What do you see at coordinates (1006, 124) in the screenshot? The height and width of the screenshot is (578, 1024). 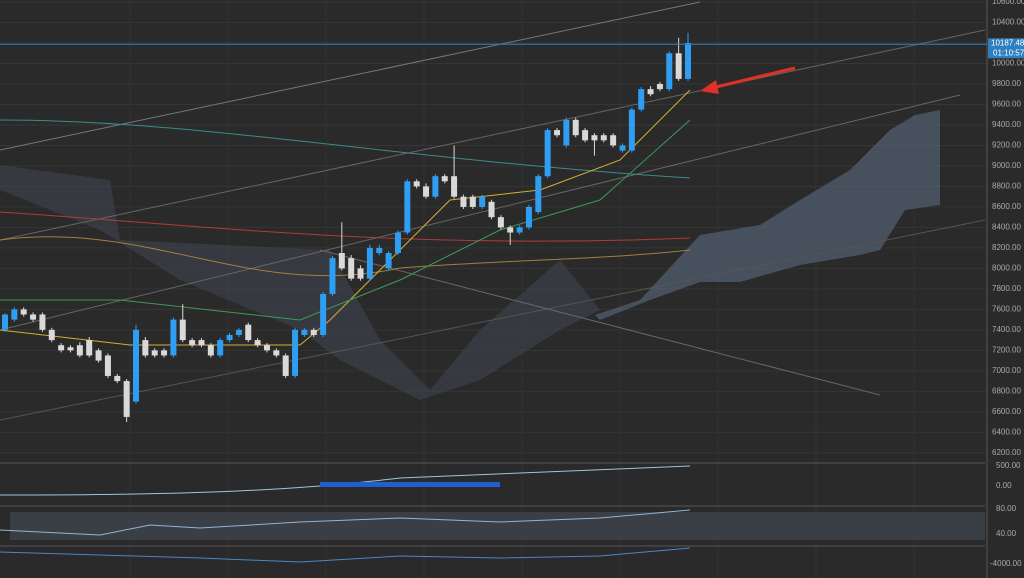 I see `y-tick-label: 9400.00` at bounding box center [1006, 124].